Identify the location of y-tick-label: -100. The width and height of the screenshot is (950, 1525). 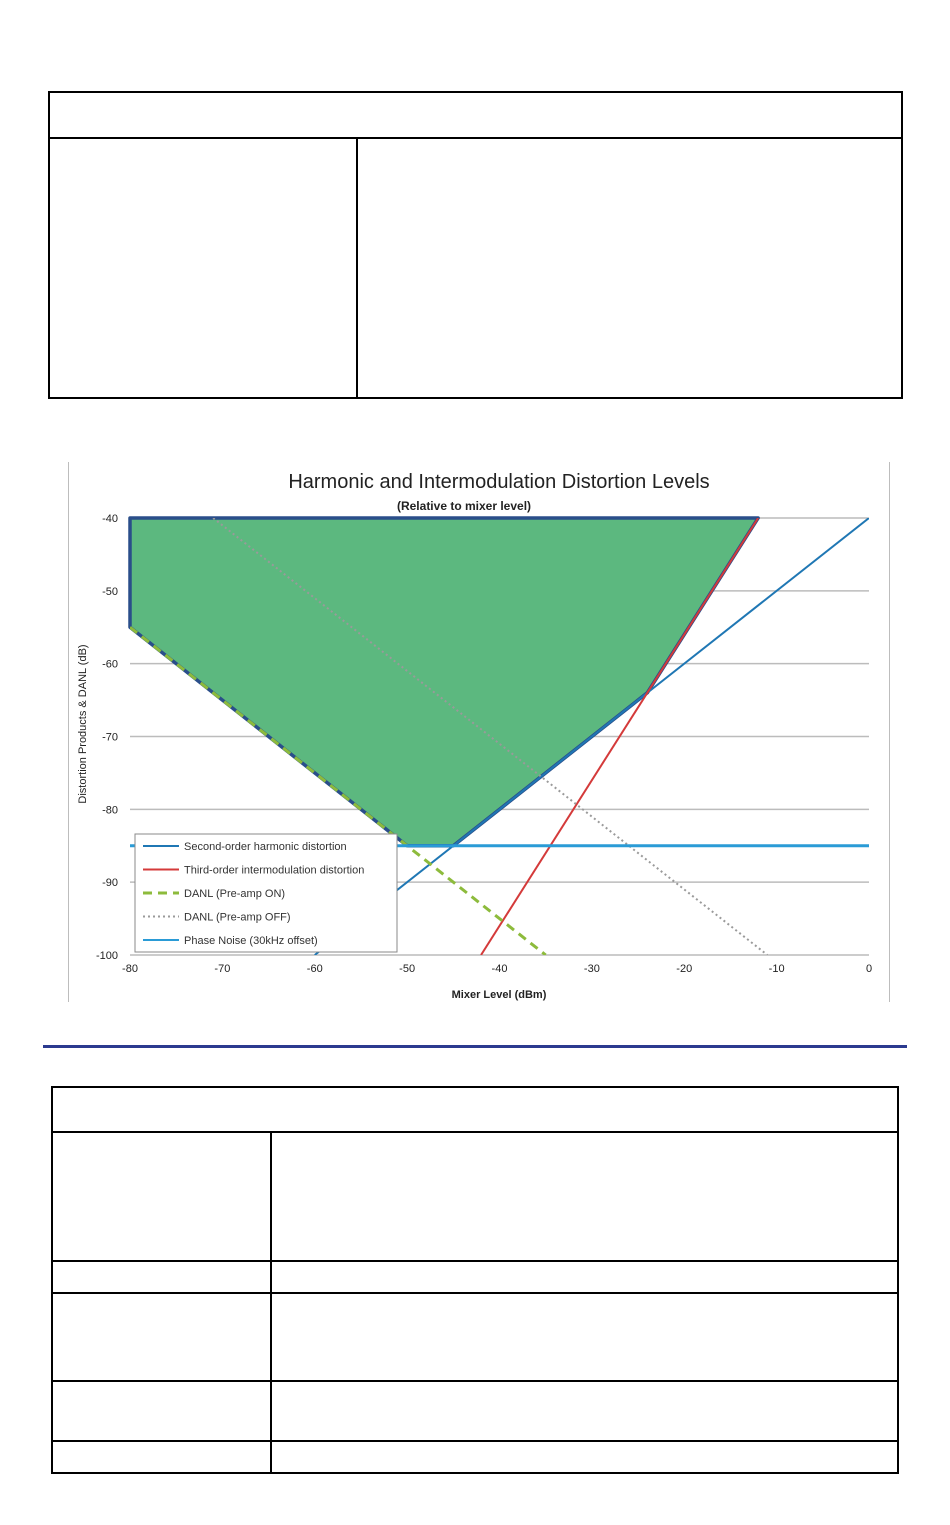
(107, 956).